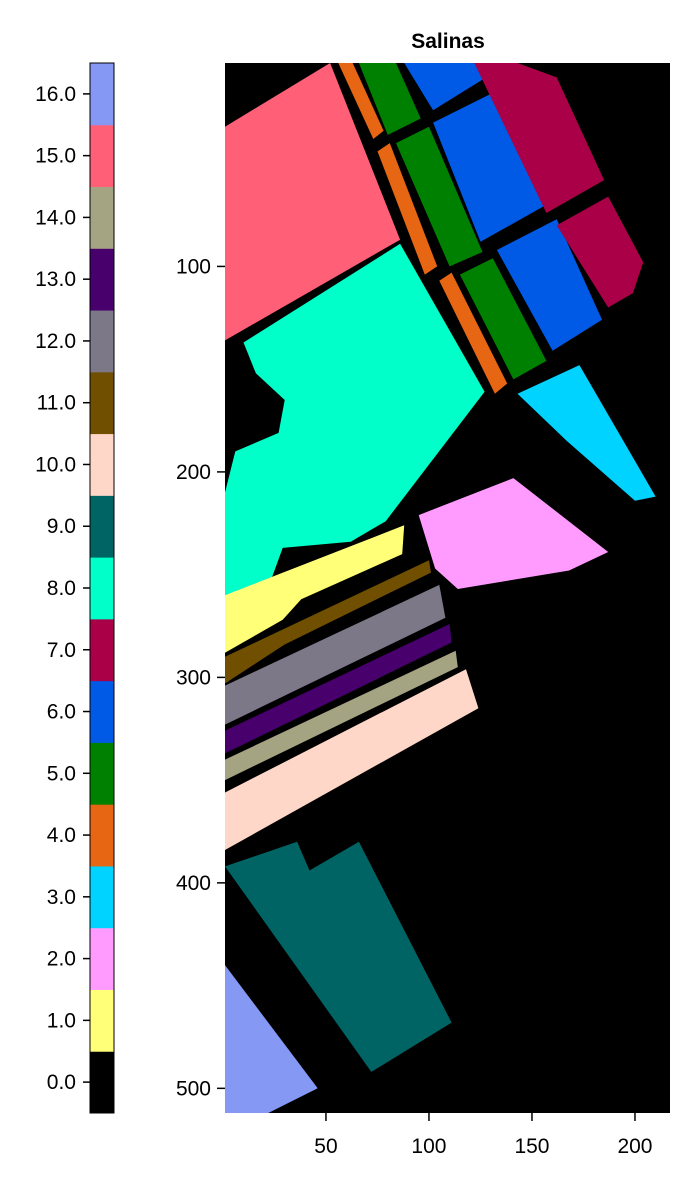  Describe the element at coordinates (448, 41) in the screenshot. I see `chart-title: Salinas` at that location.